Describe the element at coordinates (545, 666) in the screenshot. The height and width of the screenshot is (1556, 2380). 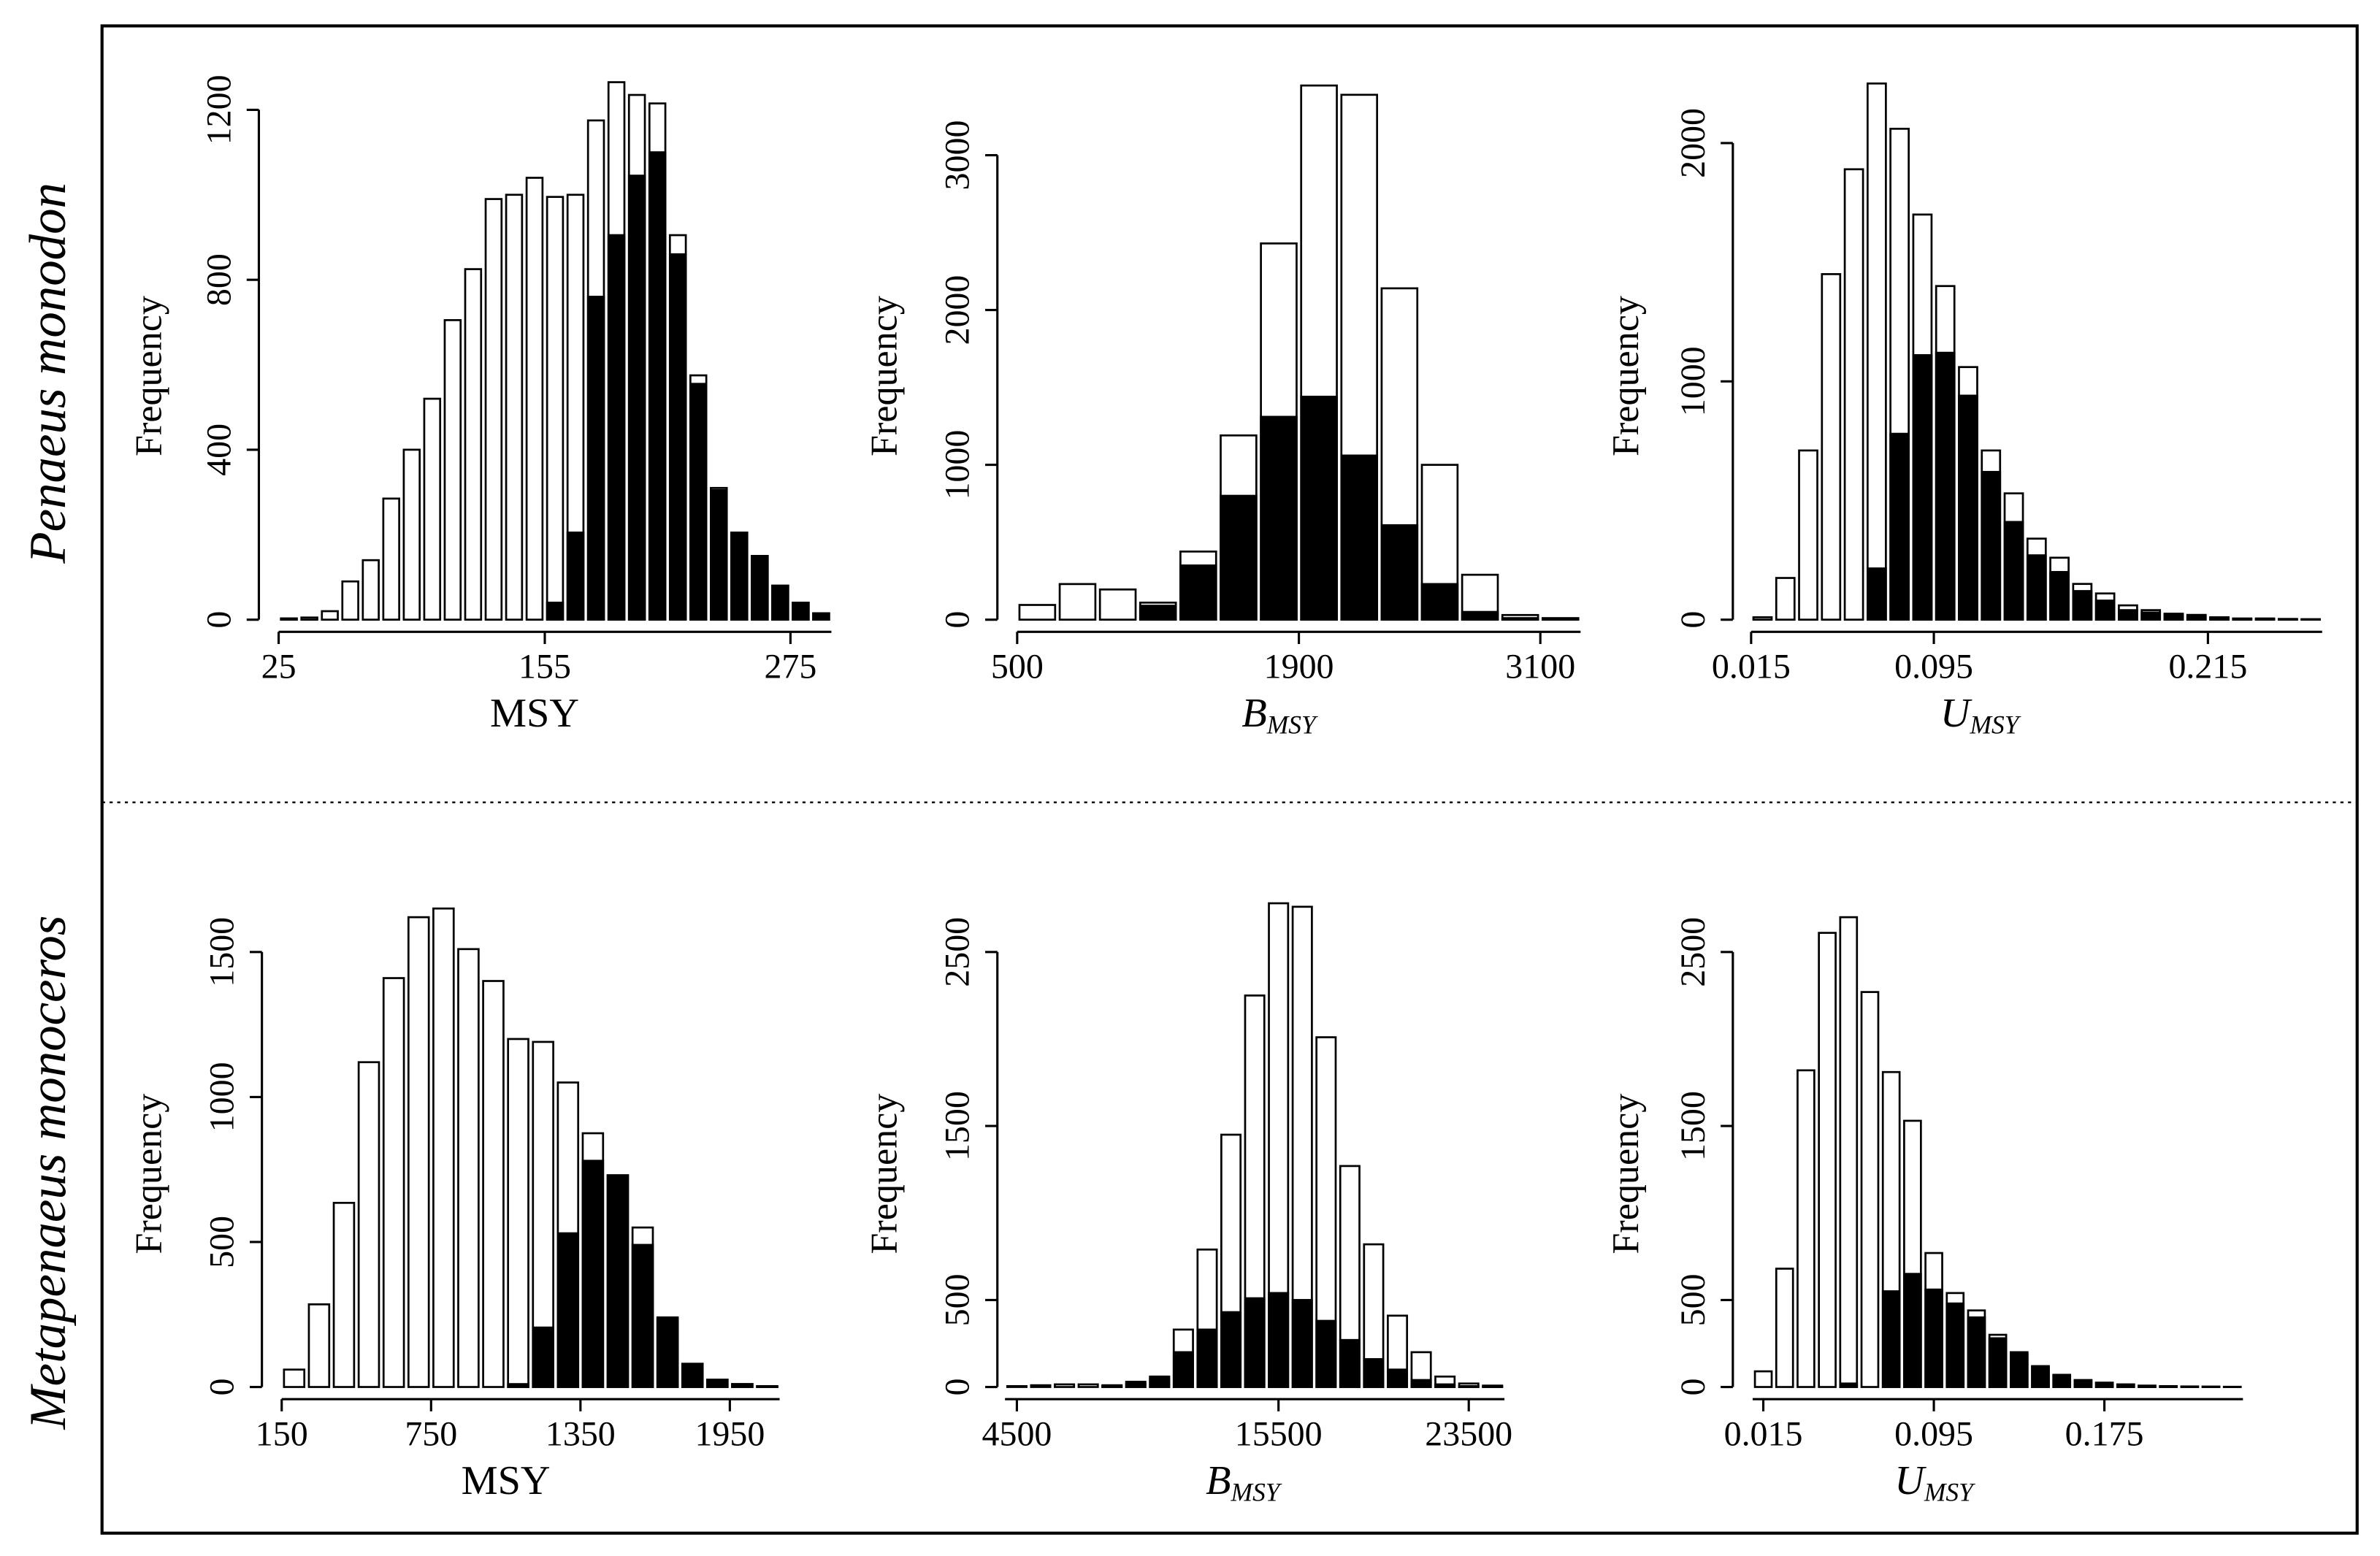
I see `x-tick-label: 155` at that location.